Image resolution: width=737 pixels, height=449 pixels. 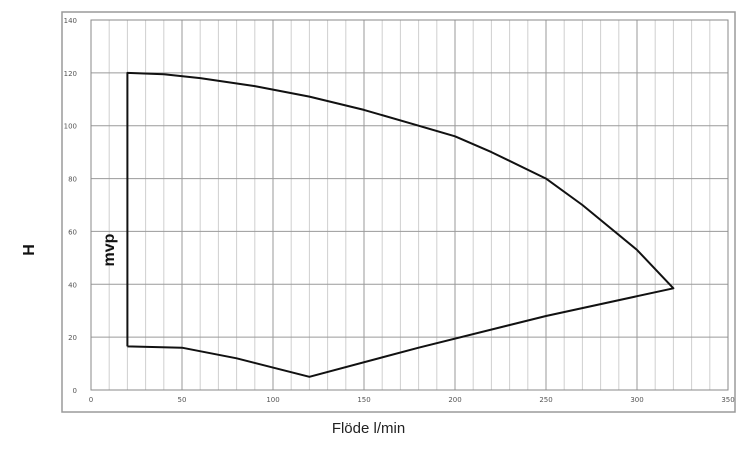 What do you see at coordinates (727, 400) in the screenshot?
I see `x-tick-label: 350` at bounding box center [727, 400].